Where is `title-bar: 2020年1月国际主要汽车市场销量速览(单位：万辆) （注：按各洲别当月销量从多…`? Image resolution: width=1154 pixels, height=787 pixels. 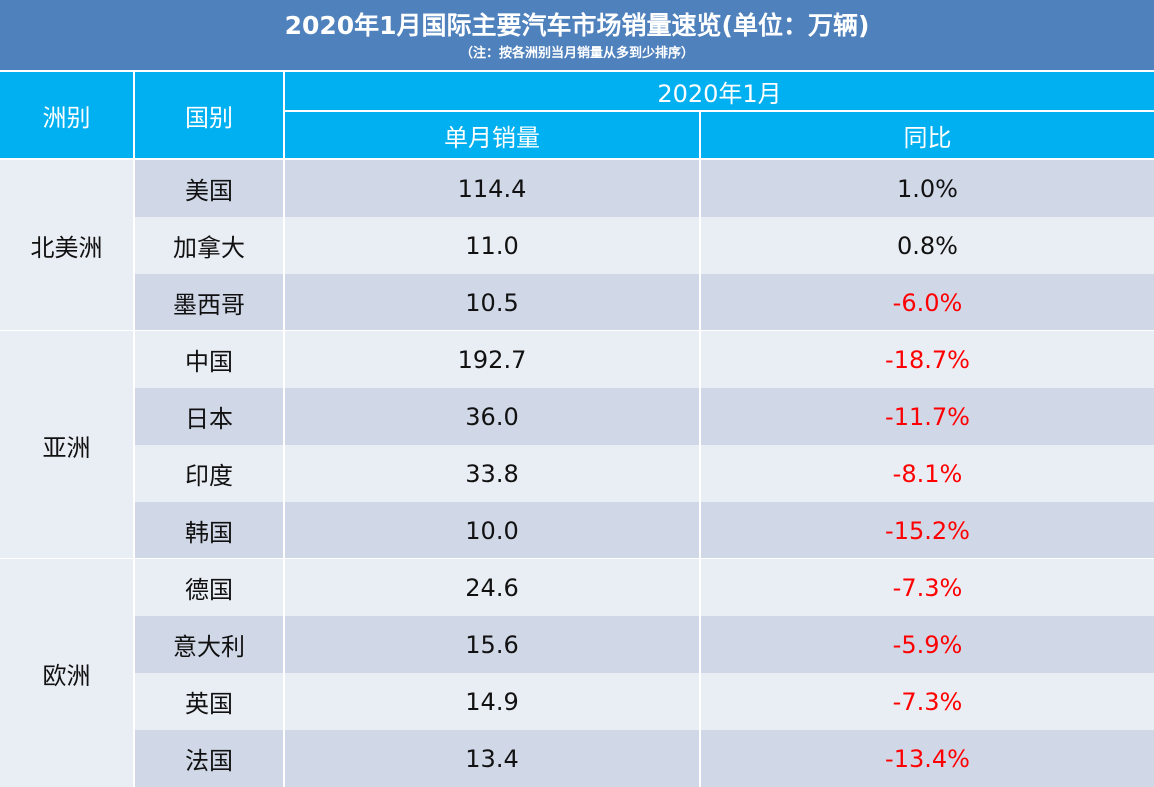
title-bar: 2020年1月国际主要汽车市场销量速览(单位：万辆) （注：按各洲别当月销量从多… is located at coordinates (577, 35).